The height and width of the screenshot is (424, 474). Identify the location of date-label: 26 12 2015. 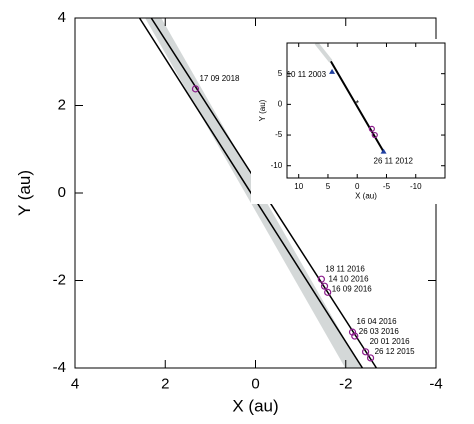
(395, 351).